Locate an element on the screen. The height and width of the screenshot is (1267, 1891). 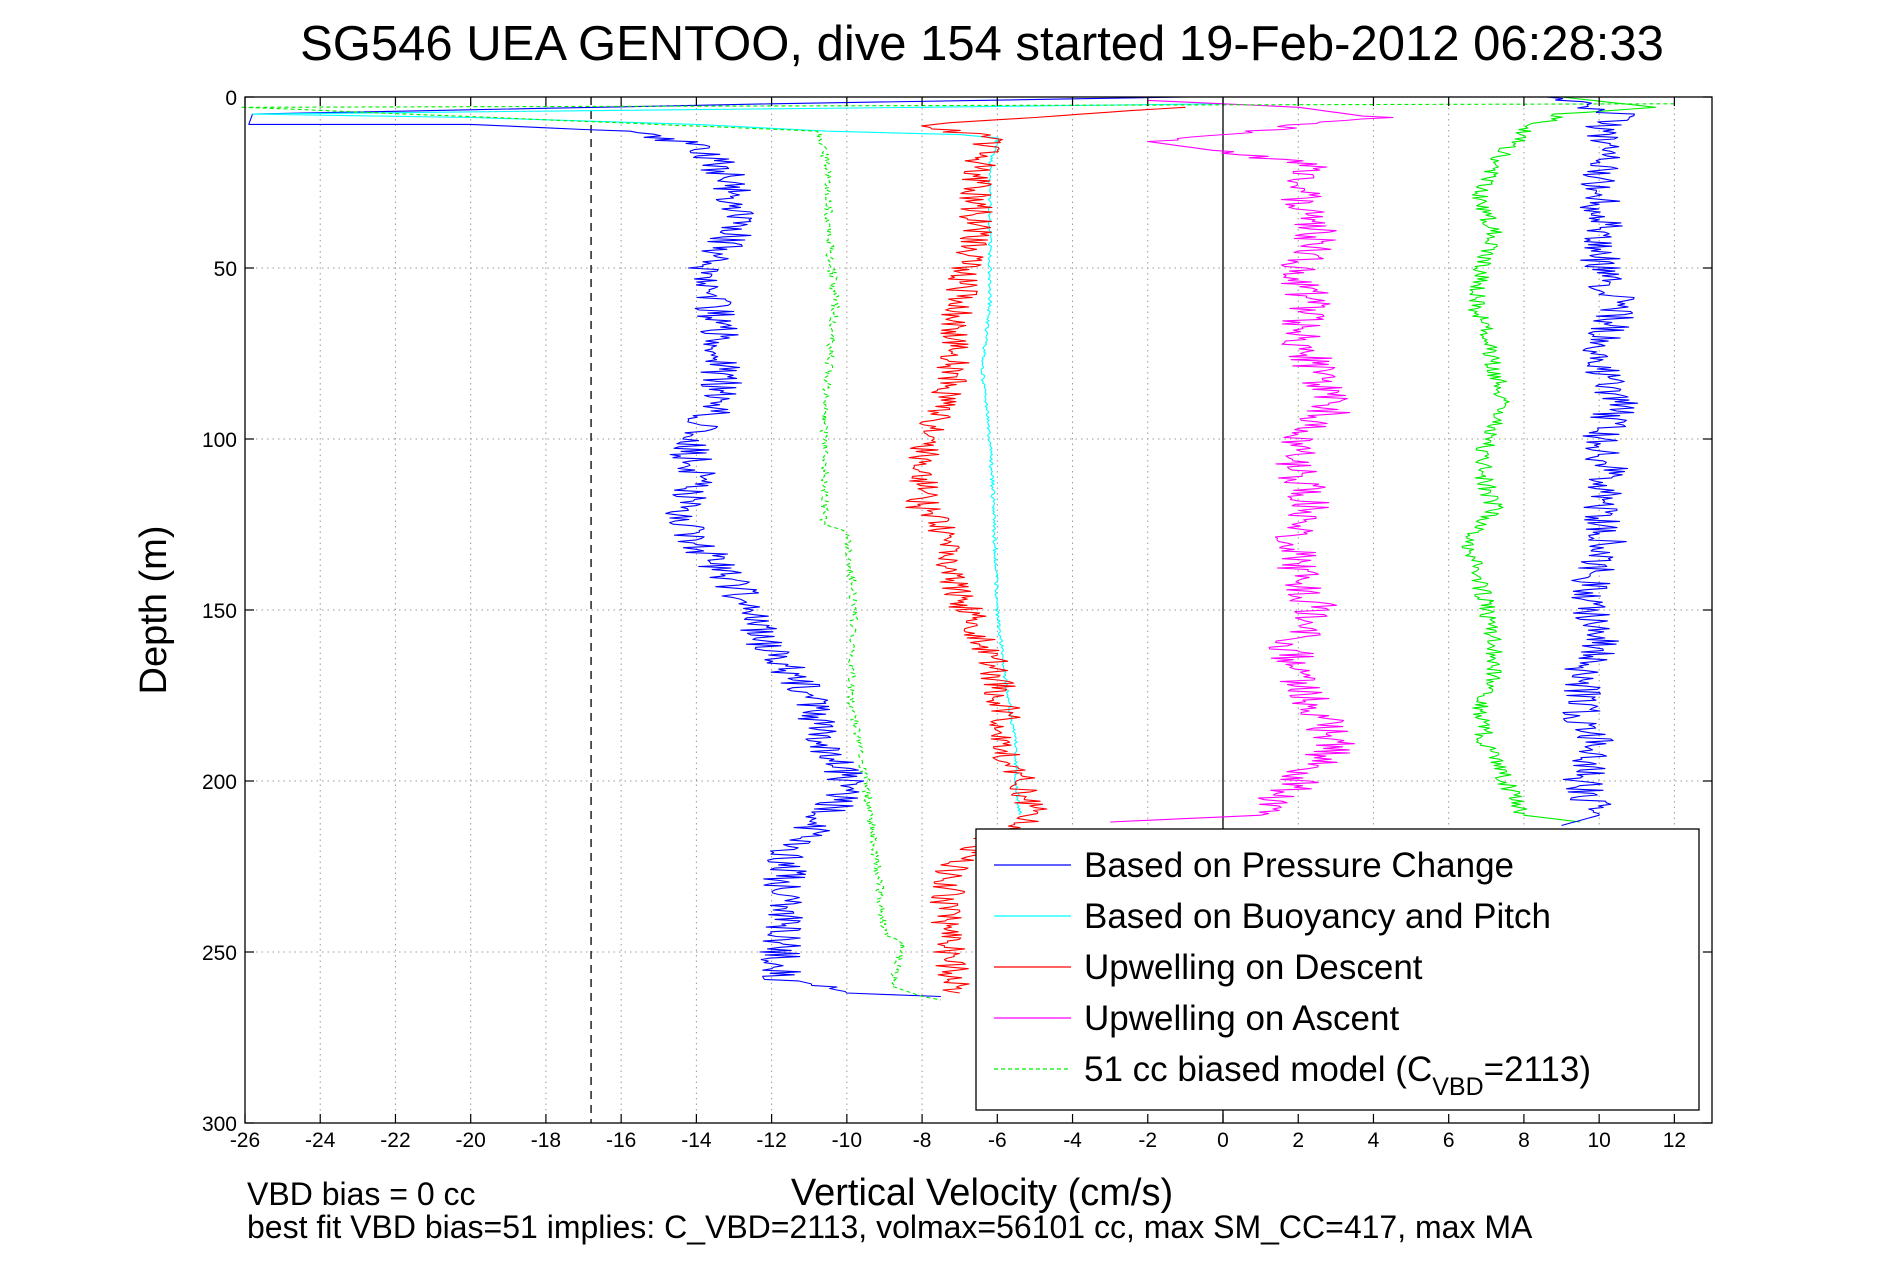
x-tick-label: -22 is located at coordinates (395, 1140).